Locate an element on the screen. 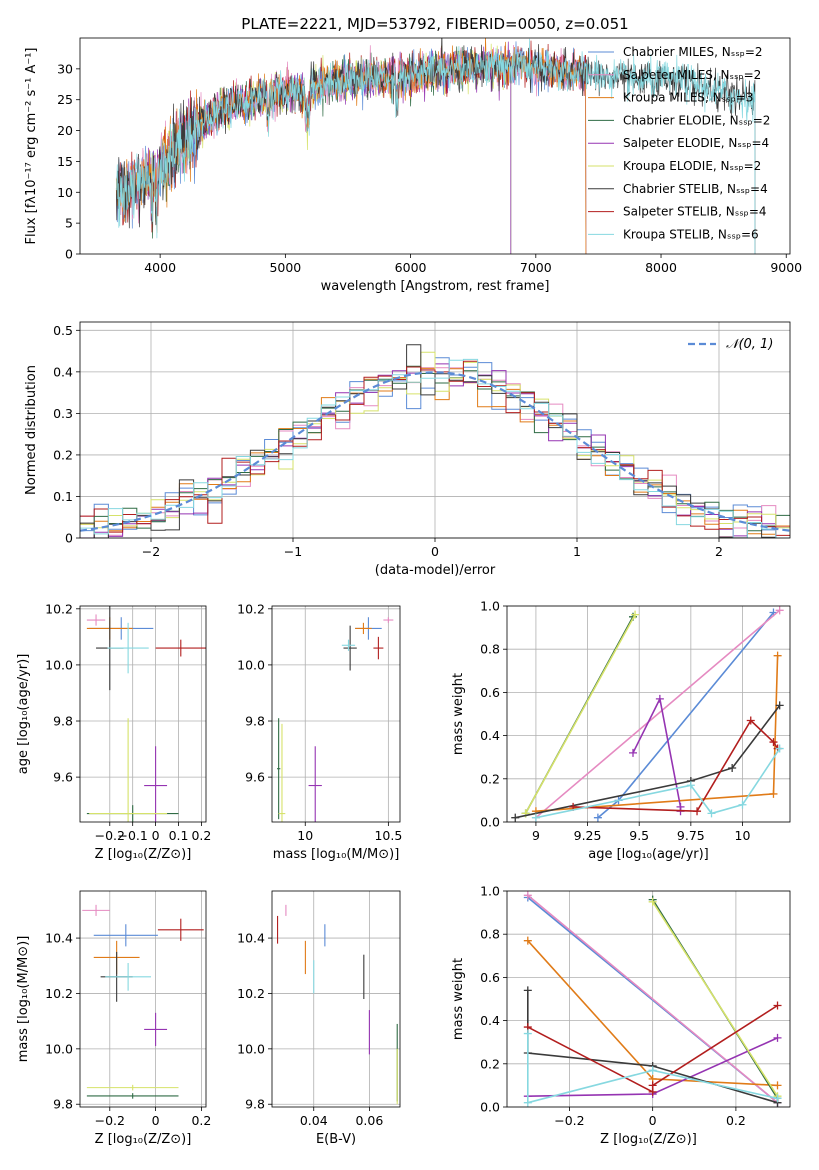  y-tick-label: 0.0 is located at coordinates (490, 822).